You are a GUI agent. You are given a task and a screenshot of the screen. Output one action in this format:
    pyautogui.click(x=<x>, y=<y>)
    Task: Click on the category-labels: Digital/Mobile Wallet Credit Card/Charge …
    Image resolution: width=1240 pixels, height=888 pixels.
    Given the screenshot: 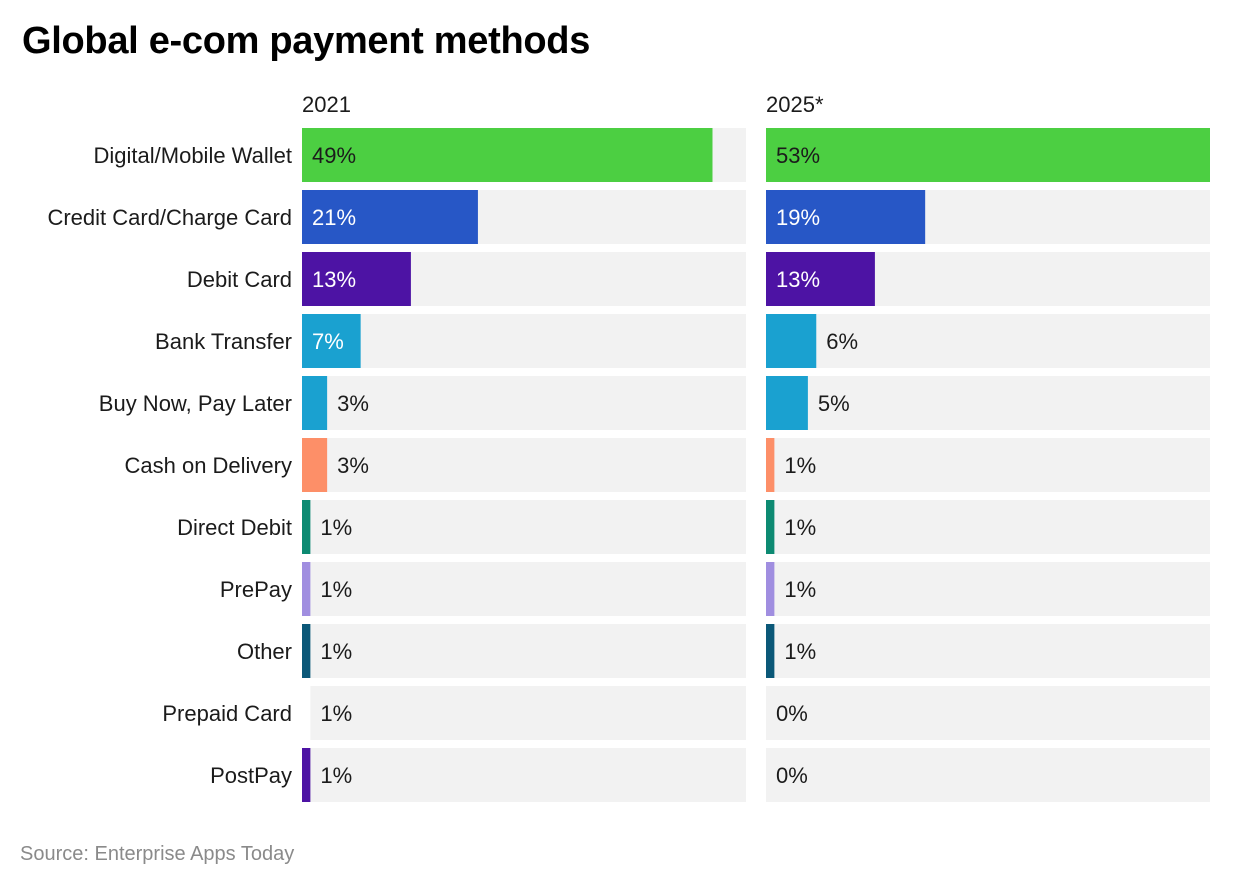 What is the action you would take?
    pyautogui.click(x=169, y=465)
    